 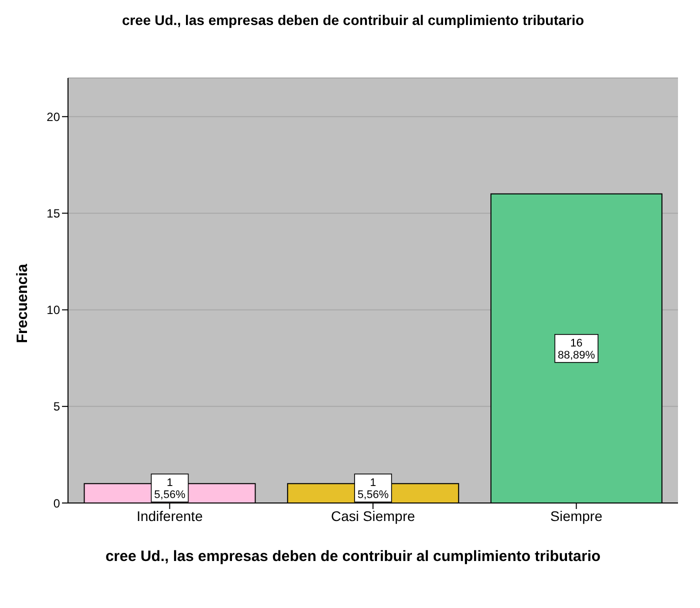 What do you see at coordinates (373, 516) in the screenshot?
I see `x-tick-label: Casi Siempre` at bounding box center [373, 516].